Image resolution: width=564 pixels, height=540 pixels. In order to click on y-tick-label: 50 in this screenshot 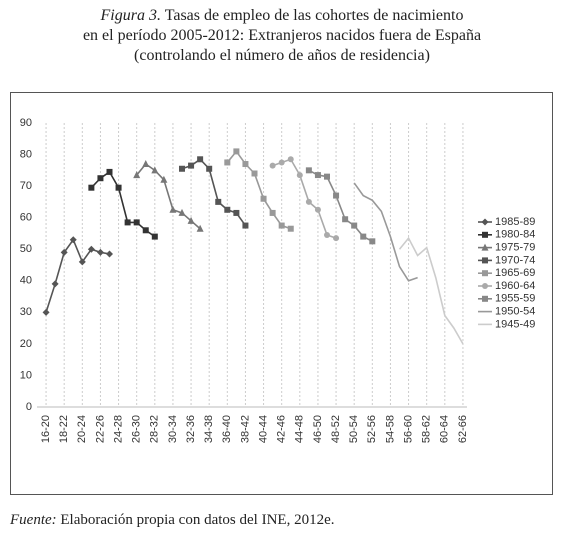, I will do `click(26, 249)`.